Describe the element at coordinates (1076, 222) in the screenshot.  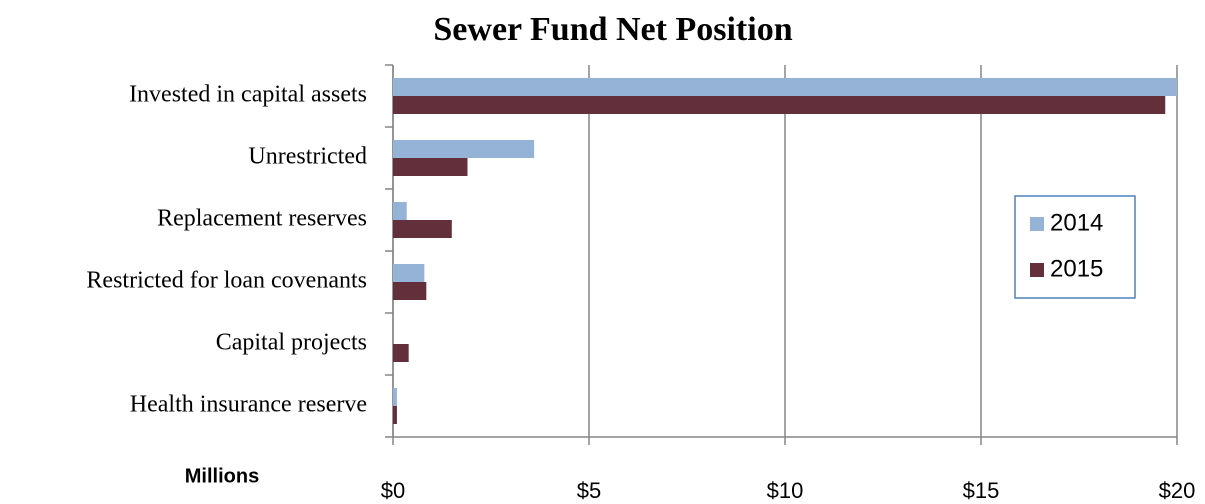
I see `legend-label: 2014` at that location.